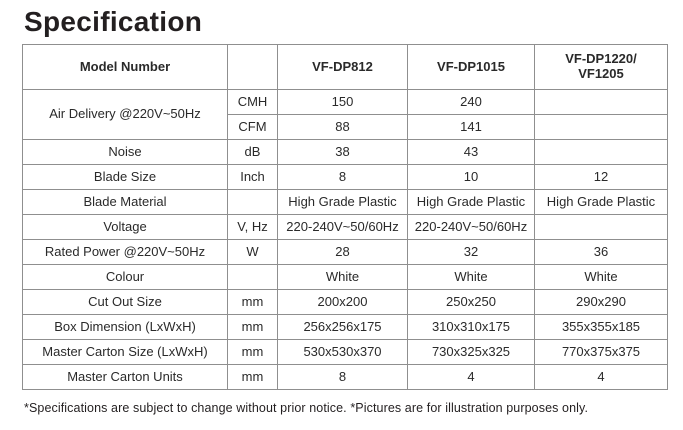 Image resolution: width=683 pixels, height=430 pixels. I want to click on row-cut-out-size: Cut Out Size mm 200x200 250x250 290x290, so click(345, 302).